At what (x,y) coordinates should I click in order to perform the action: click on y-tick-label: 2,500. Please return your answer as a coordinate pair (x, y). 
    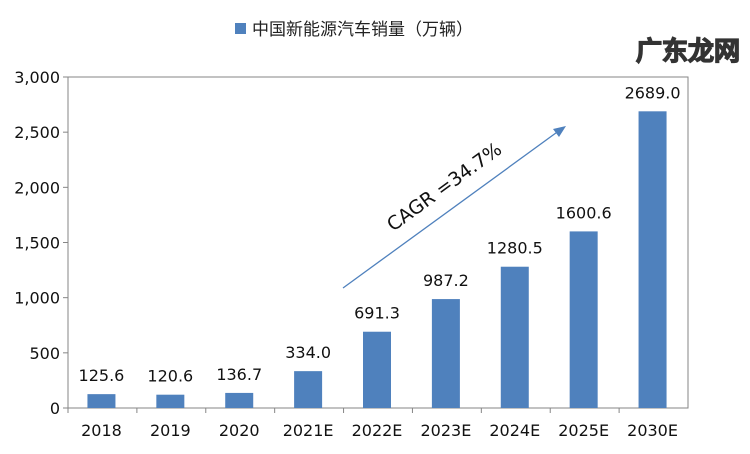
    Looking at the image, I should click on (37, 132).